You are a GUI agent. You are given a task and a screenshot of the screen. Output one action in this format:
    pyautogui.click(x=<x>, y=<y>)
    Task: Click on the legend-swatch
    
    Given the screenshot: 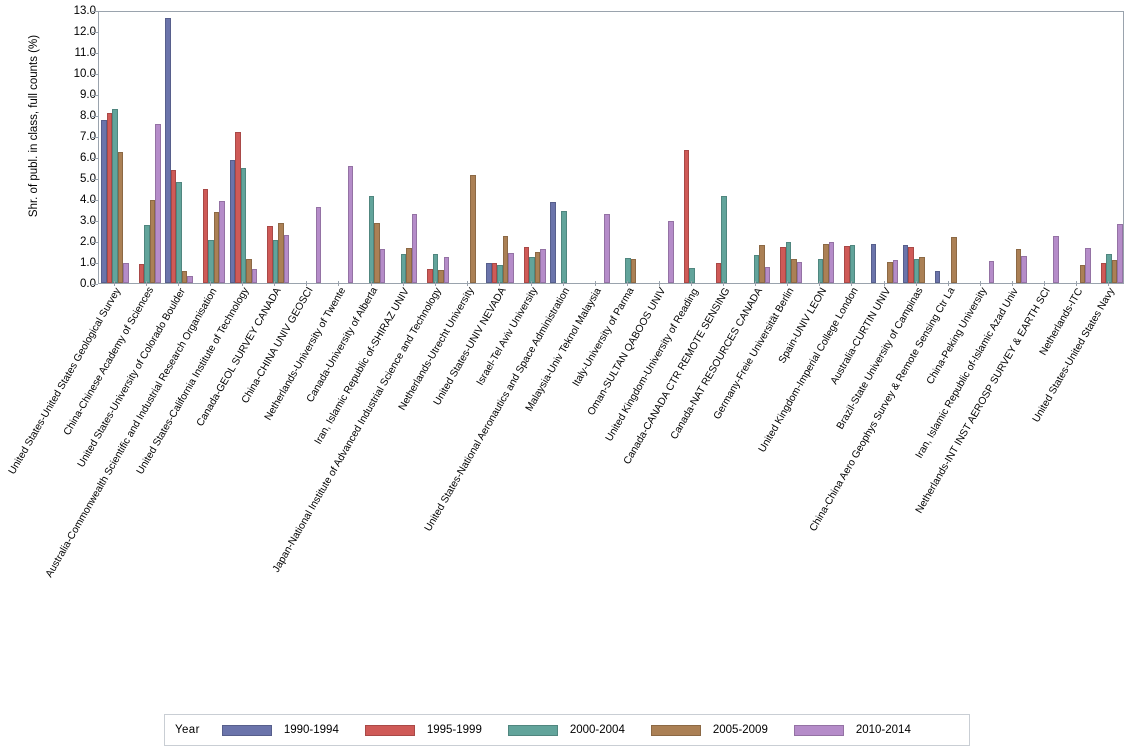 What is the action you would take?
    pyautogui.click(x=389, y=730)
    